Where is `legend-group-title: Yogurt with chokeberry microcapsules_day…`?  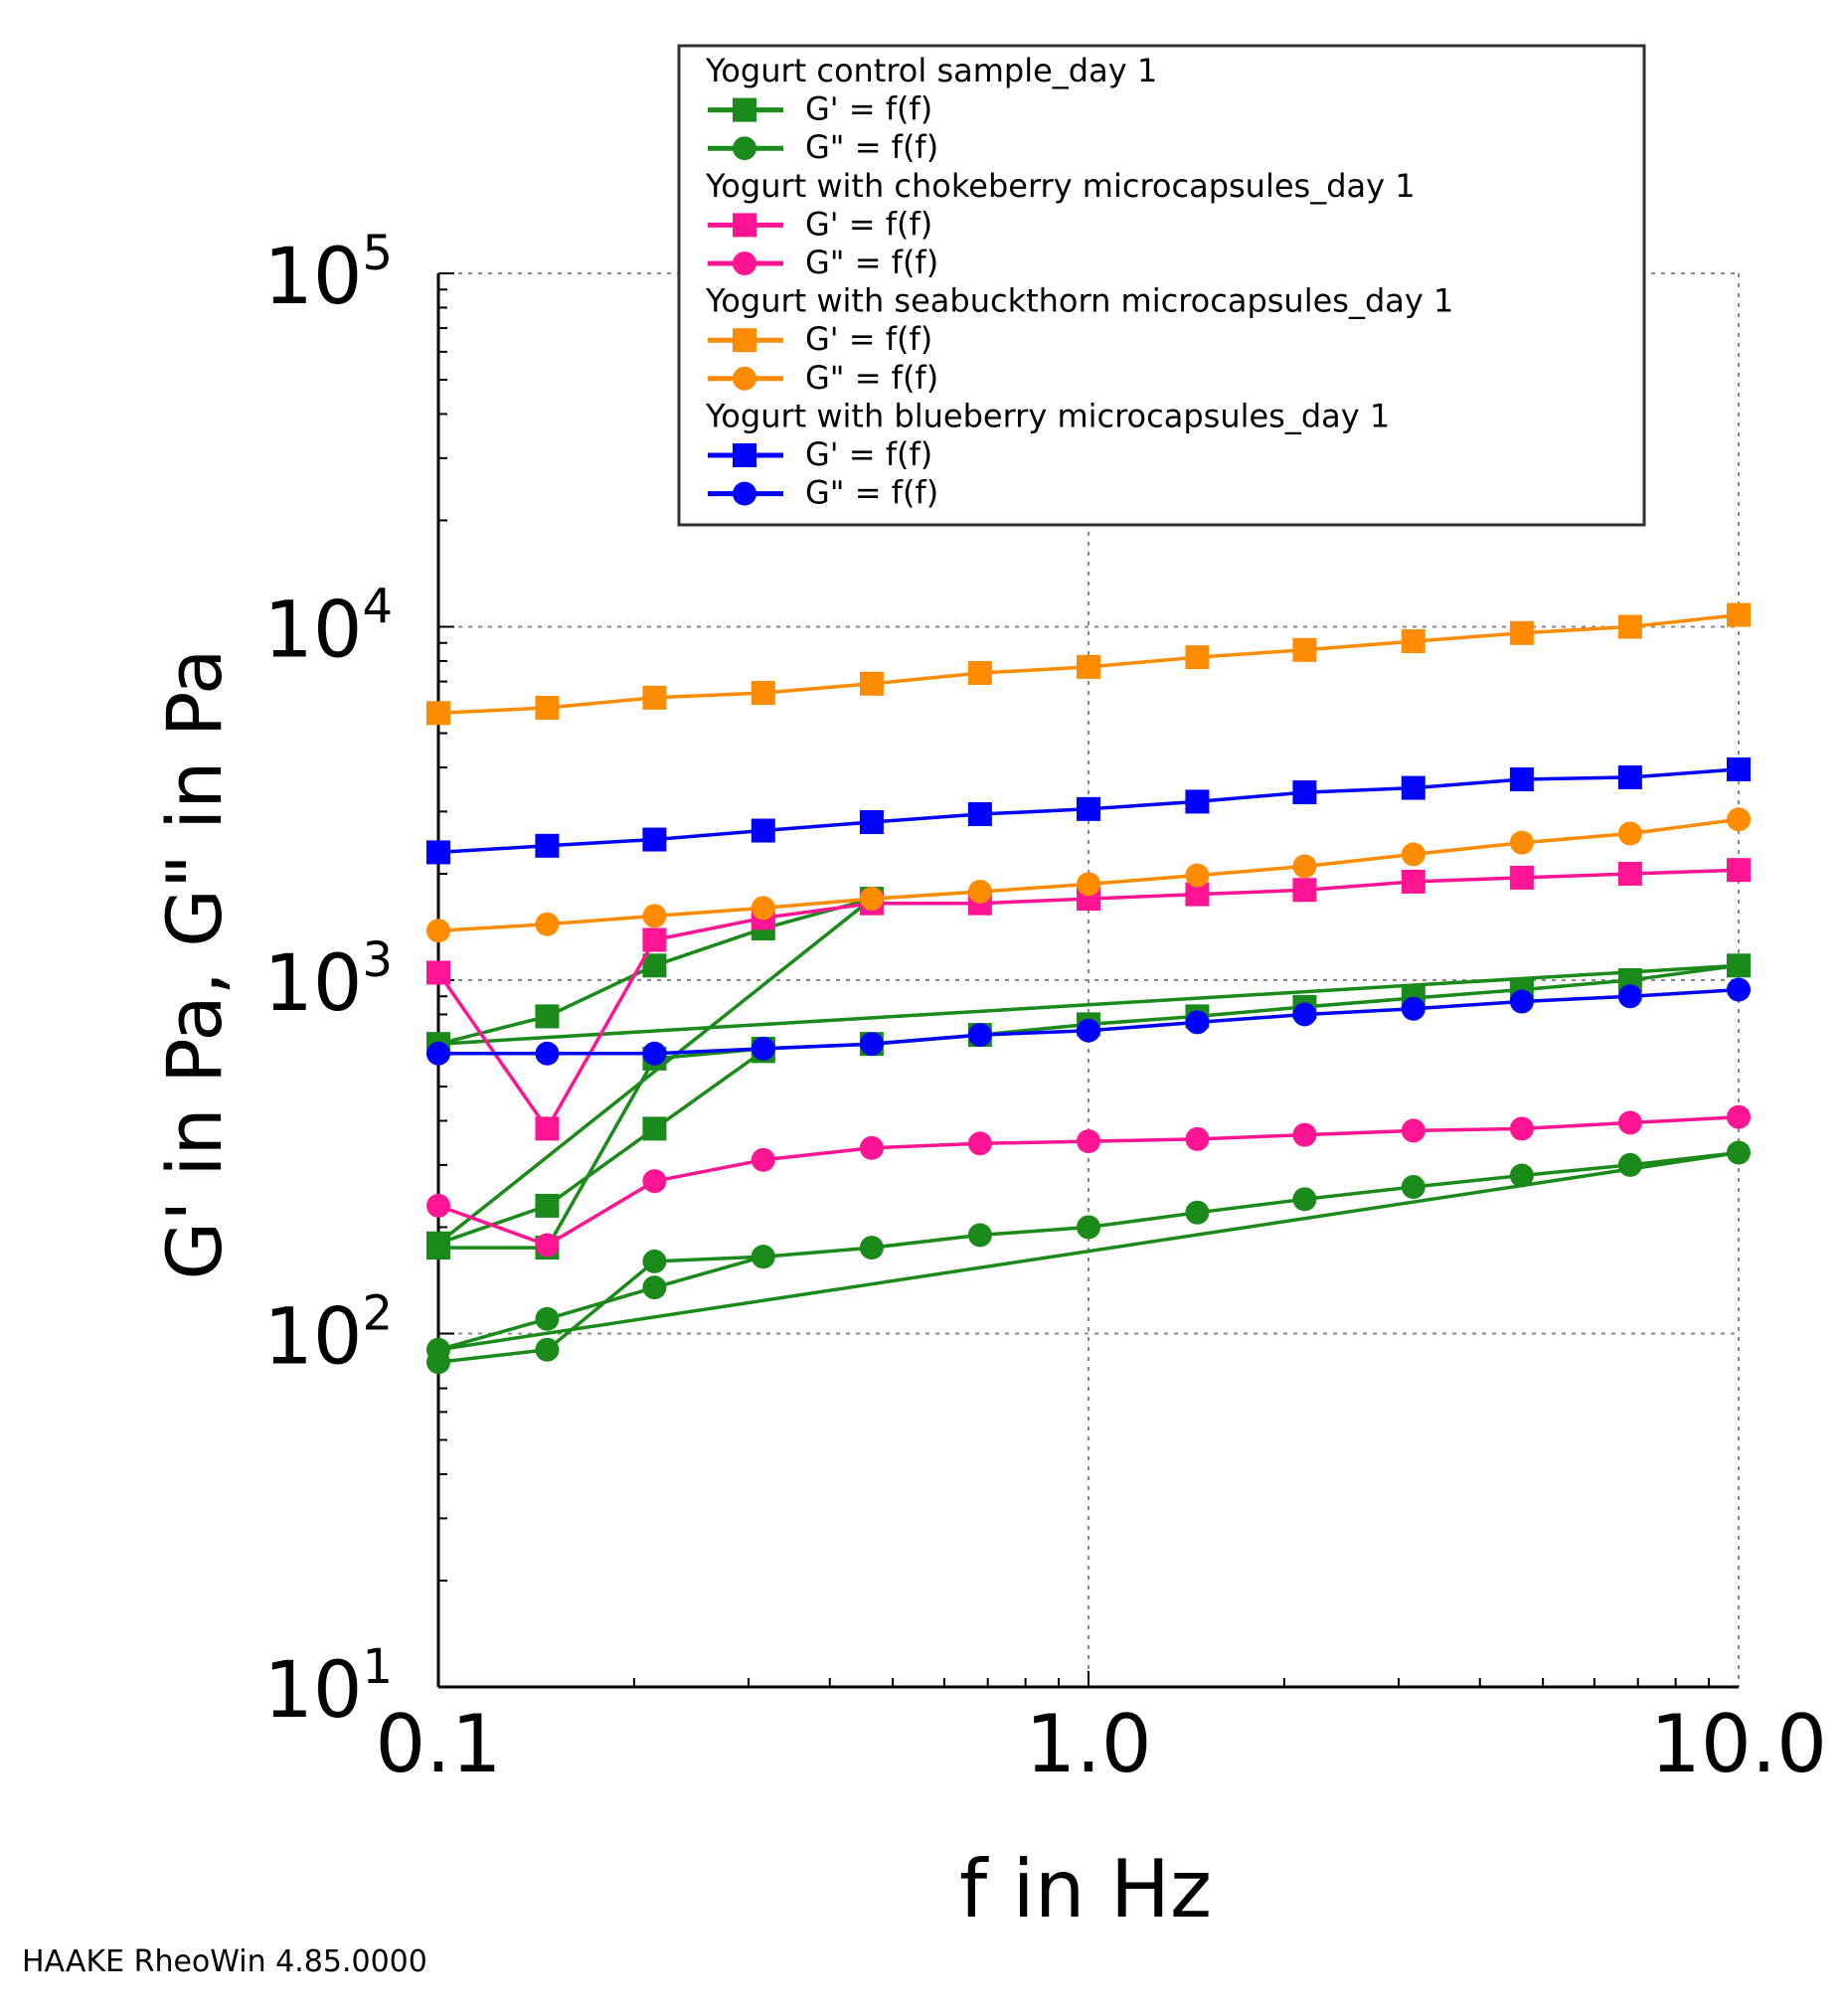 legend-group-title: Yogurt with chokeberry microcapsules_day… is located at coordinates (1060, 186).